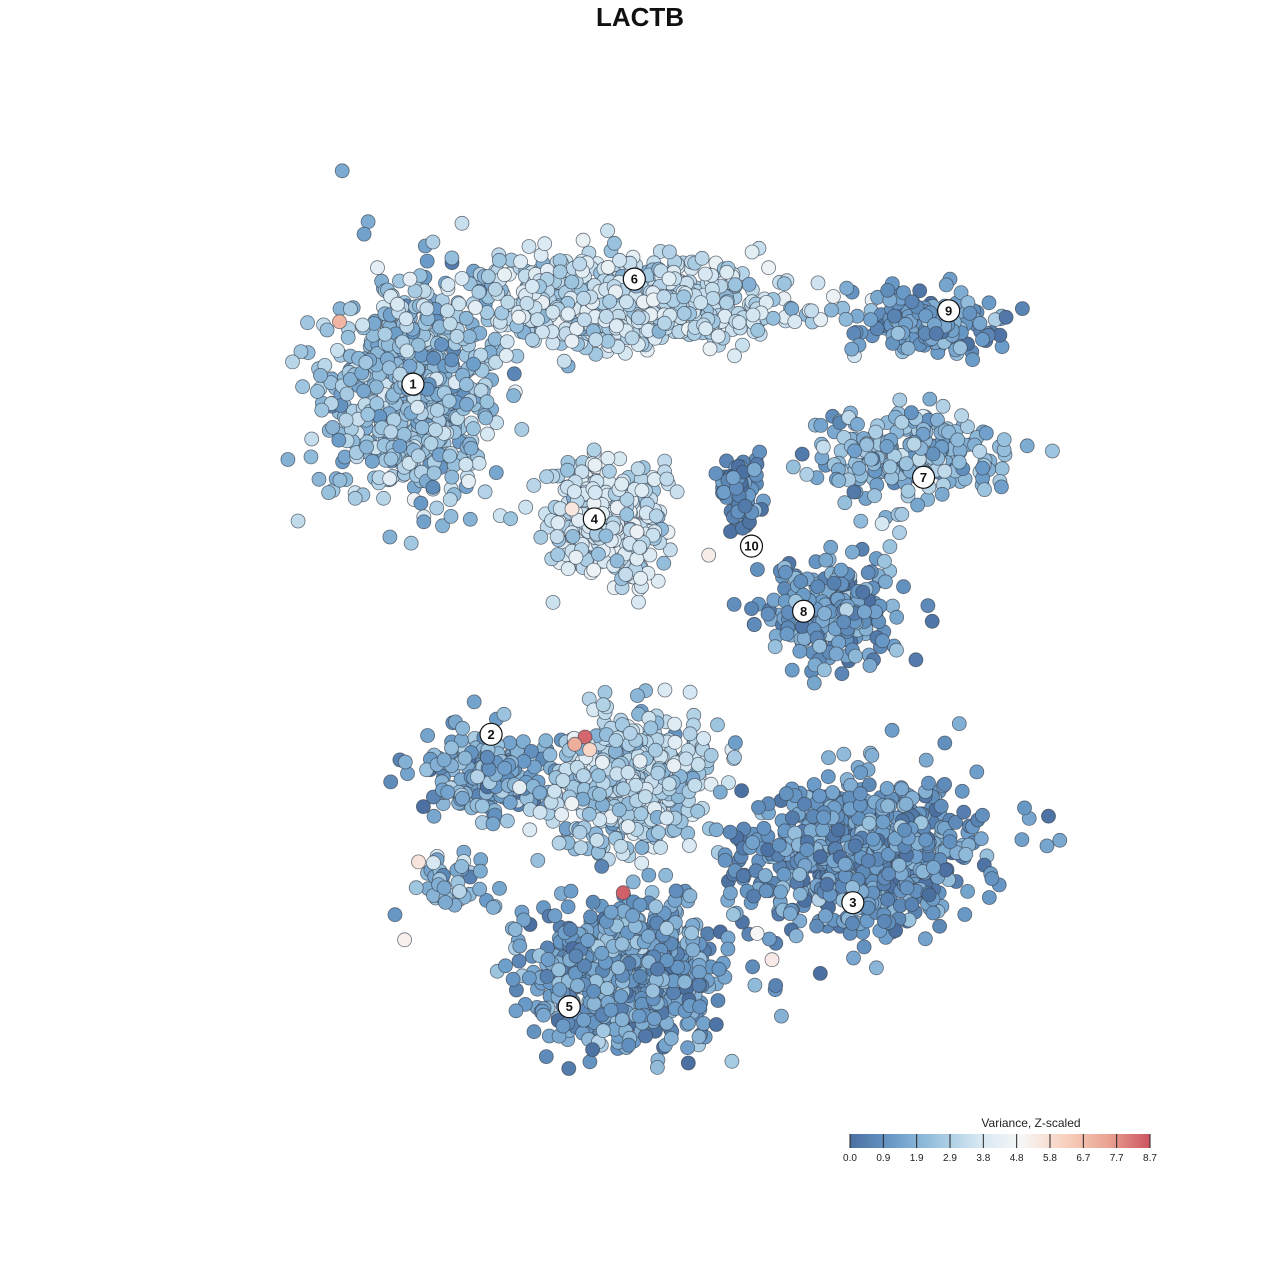  What do you see at coordinates (418, 862) in the screenshot?
I see `data-point-highlight` at bounding box center [418, 862].